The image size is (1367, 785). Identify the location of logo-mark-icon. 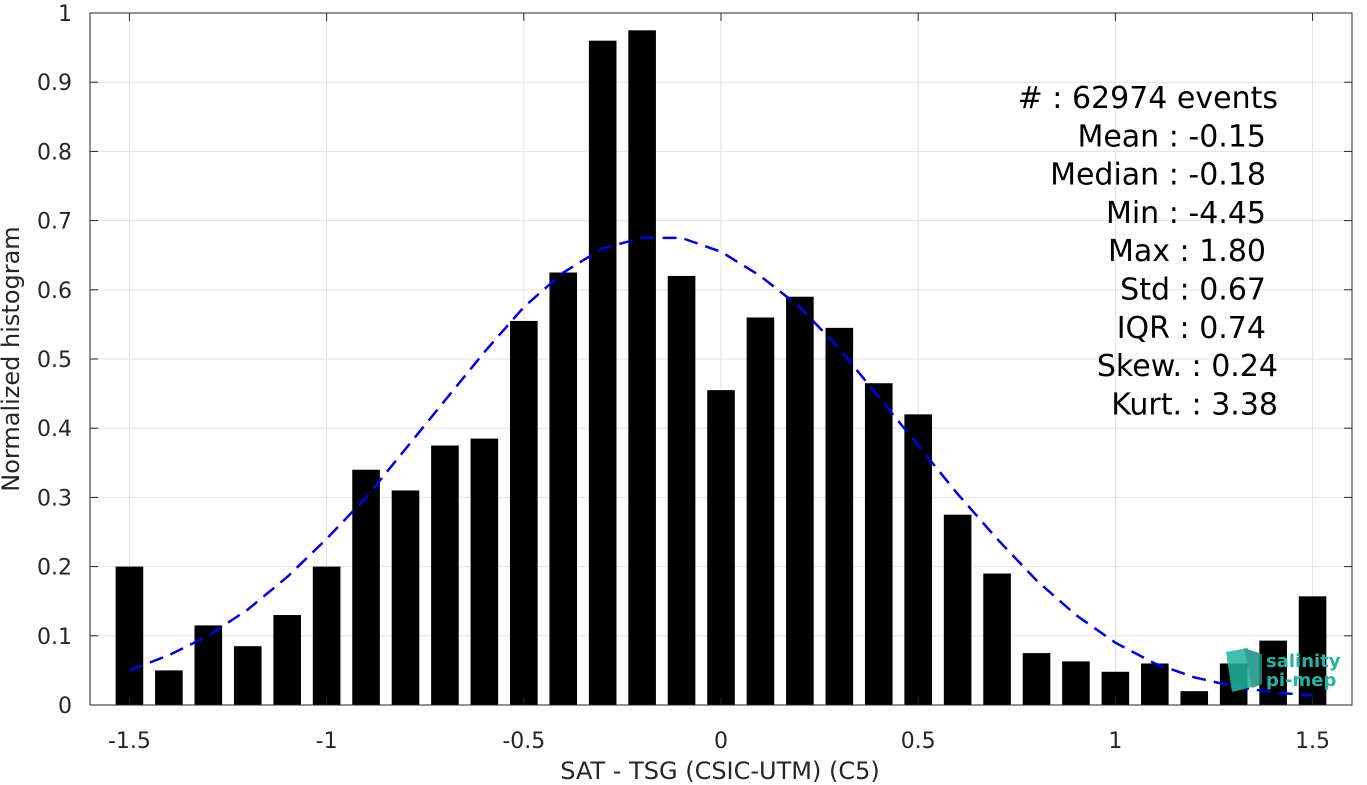
(1244, 670).